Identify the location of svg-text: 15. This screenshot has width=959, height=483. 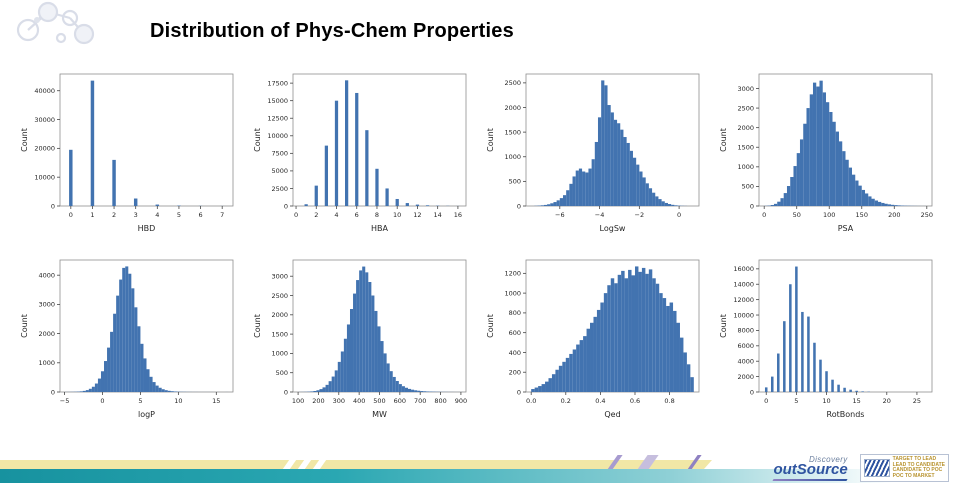
(857, 401).